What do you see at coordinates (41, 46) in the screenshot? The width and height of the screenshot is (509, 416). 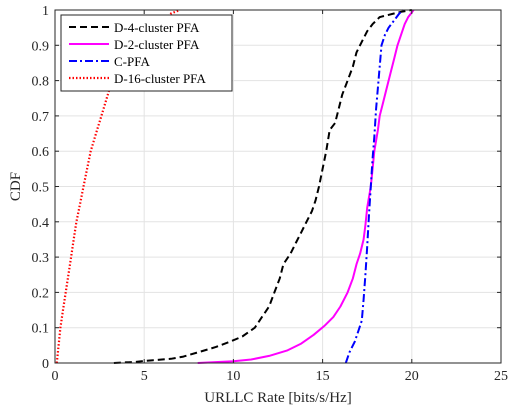 I see `y-tick-label: 0.9` at bounding box center [41, 46].